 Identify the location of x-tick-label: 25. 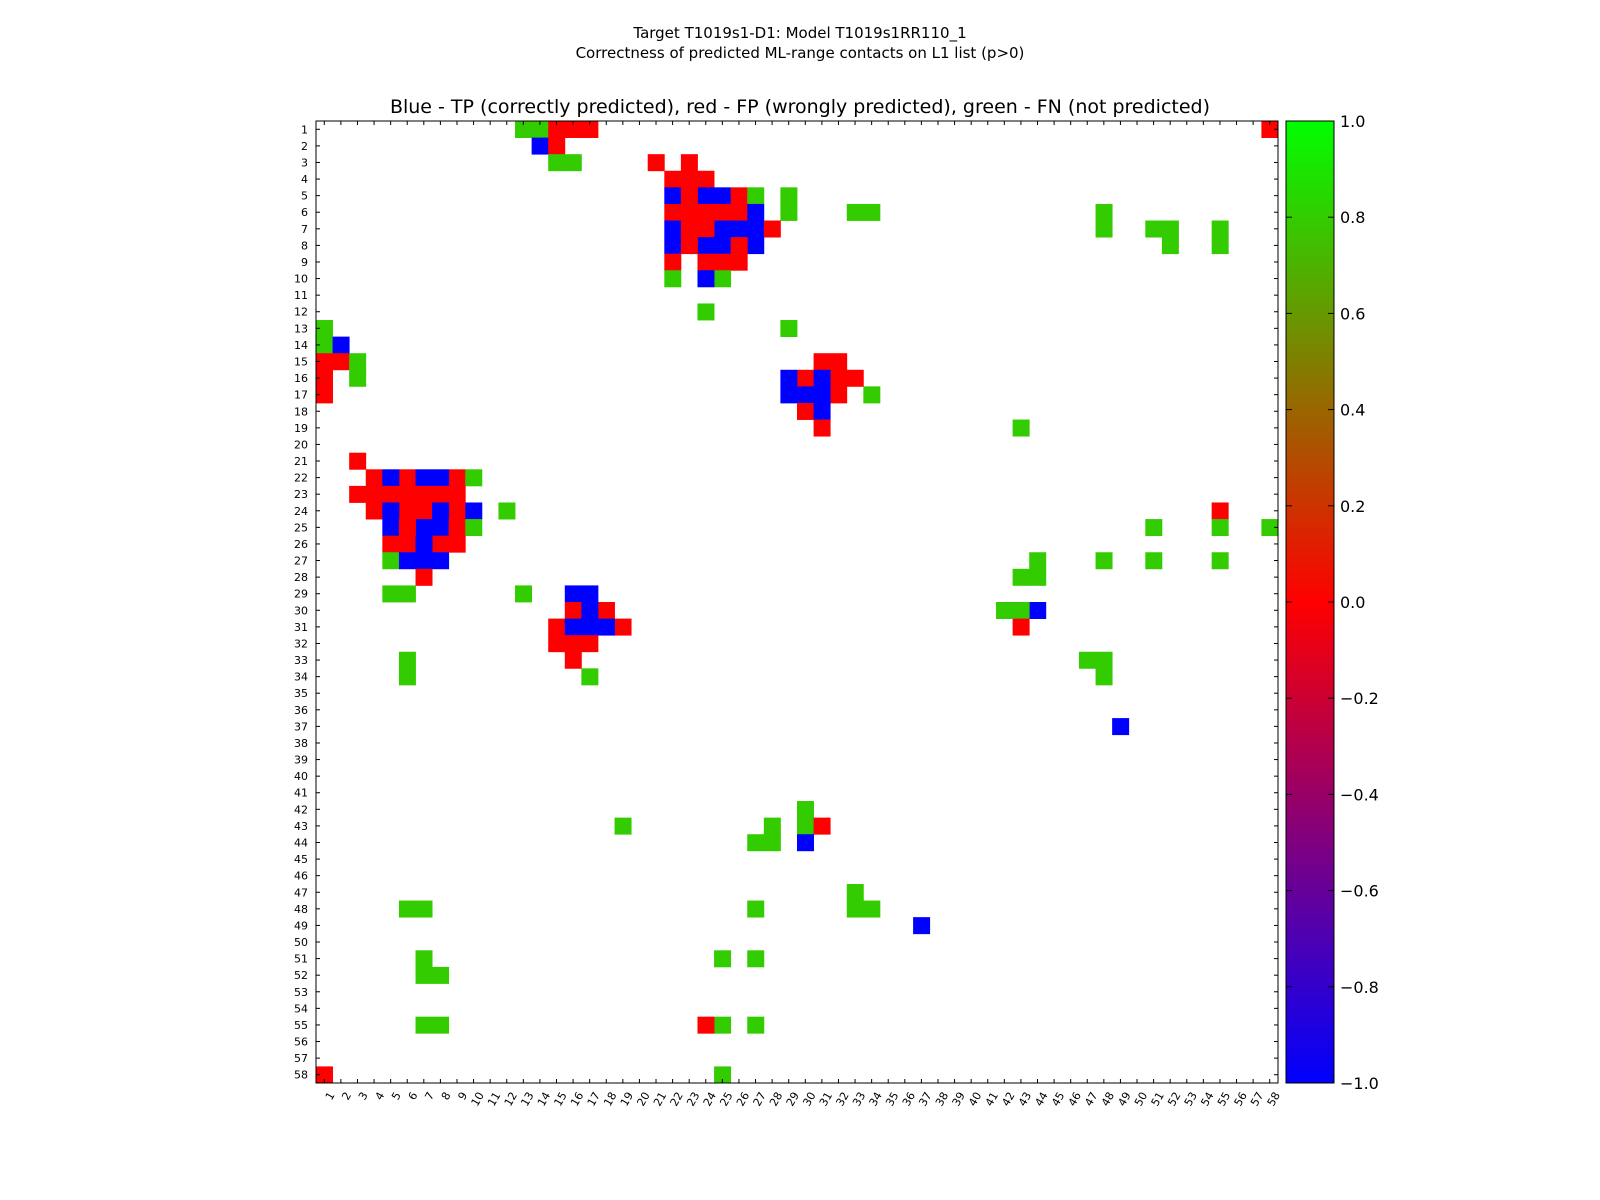
(726, 1099).